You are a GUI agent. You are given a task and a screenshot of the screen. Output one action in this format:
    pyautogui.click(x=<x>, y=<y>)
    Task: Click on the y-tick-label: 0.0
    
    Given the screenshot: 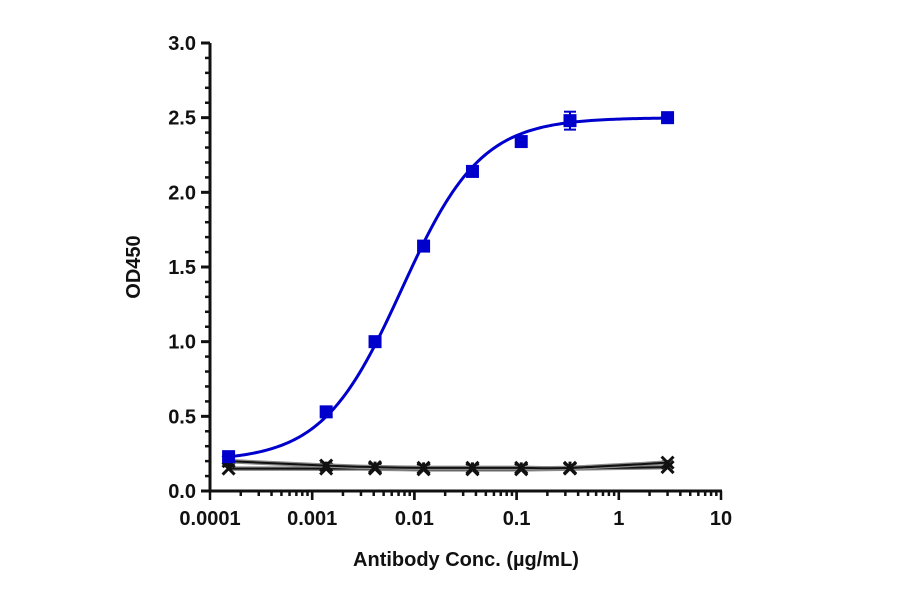 What is the action you would take?
    pyautogui.click(x=182, y=492)
    